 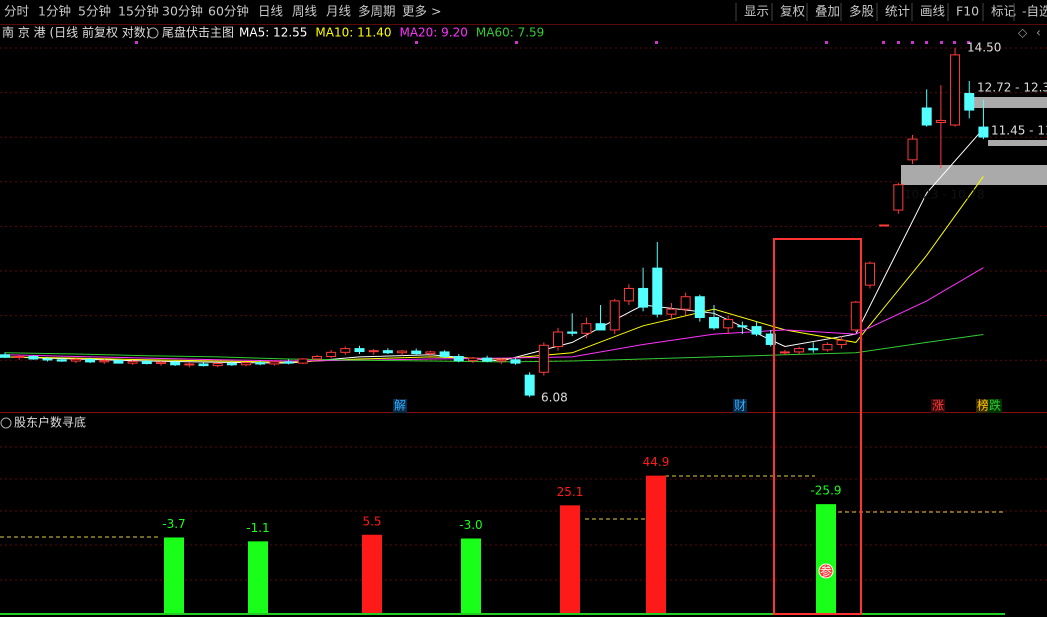 What do you see at coordinates (826, 571) in the screenshot?
I see `badge-text: 参` at bounding box center [826, 571].